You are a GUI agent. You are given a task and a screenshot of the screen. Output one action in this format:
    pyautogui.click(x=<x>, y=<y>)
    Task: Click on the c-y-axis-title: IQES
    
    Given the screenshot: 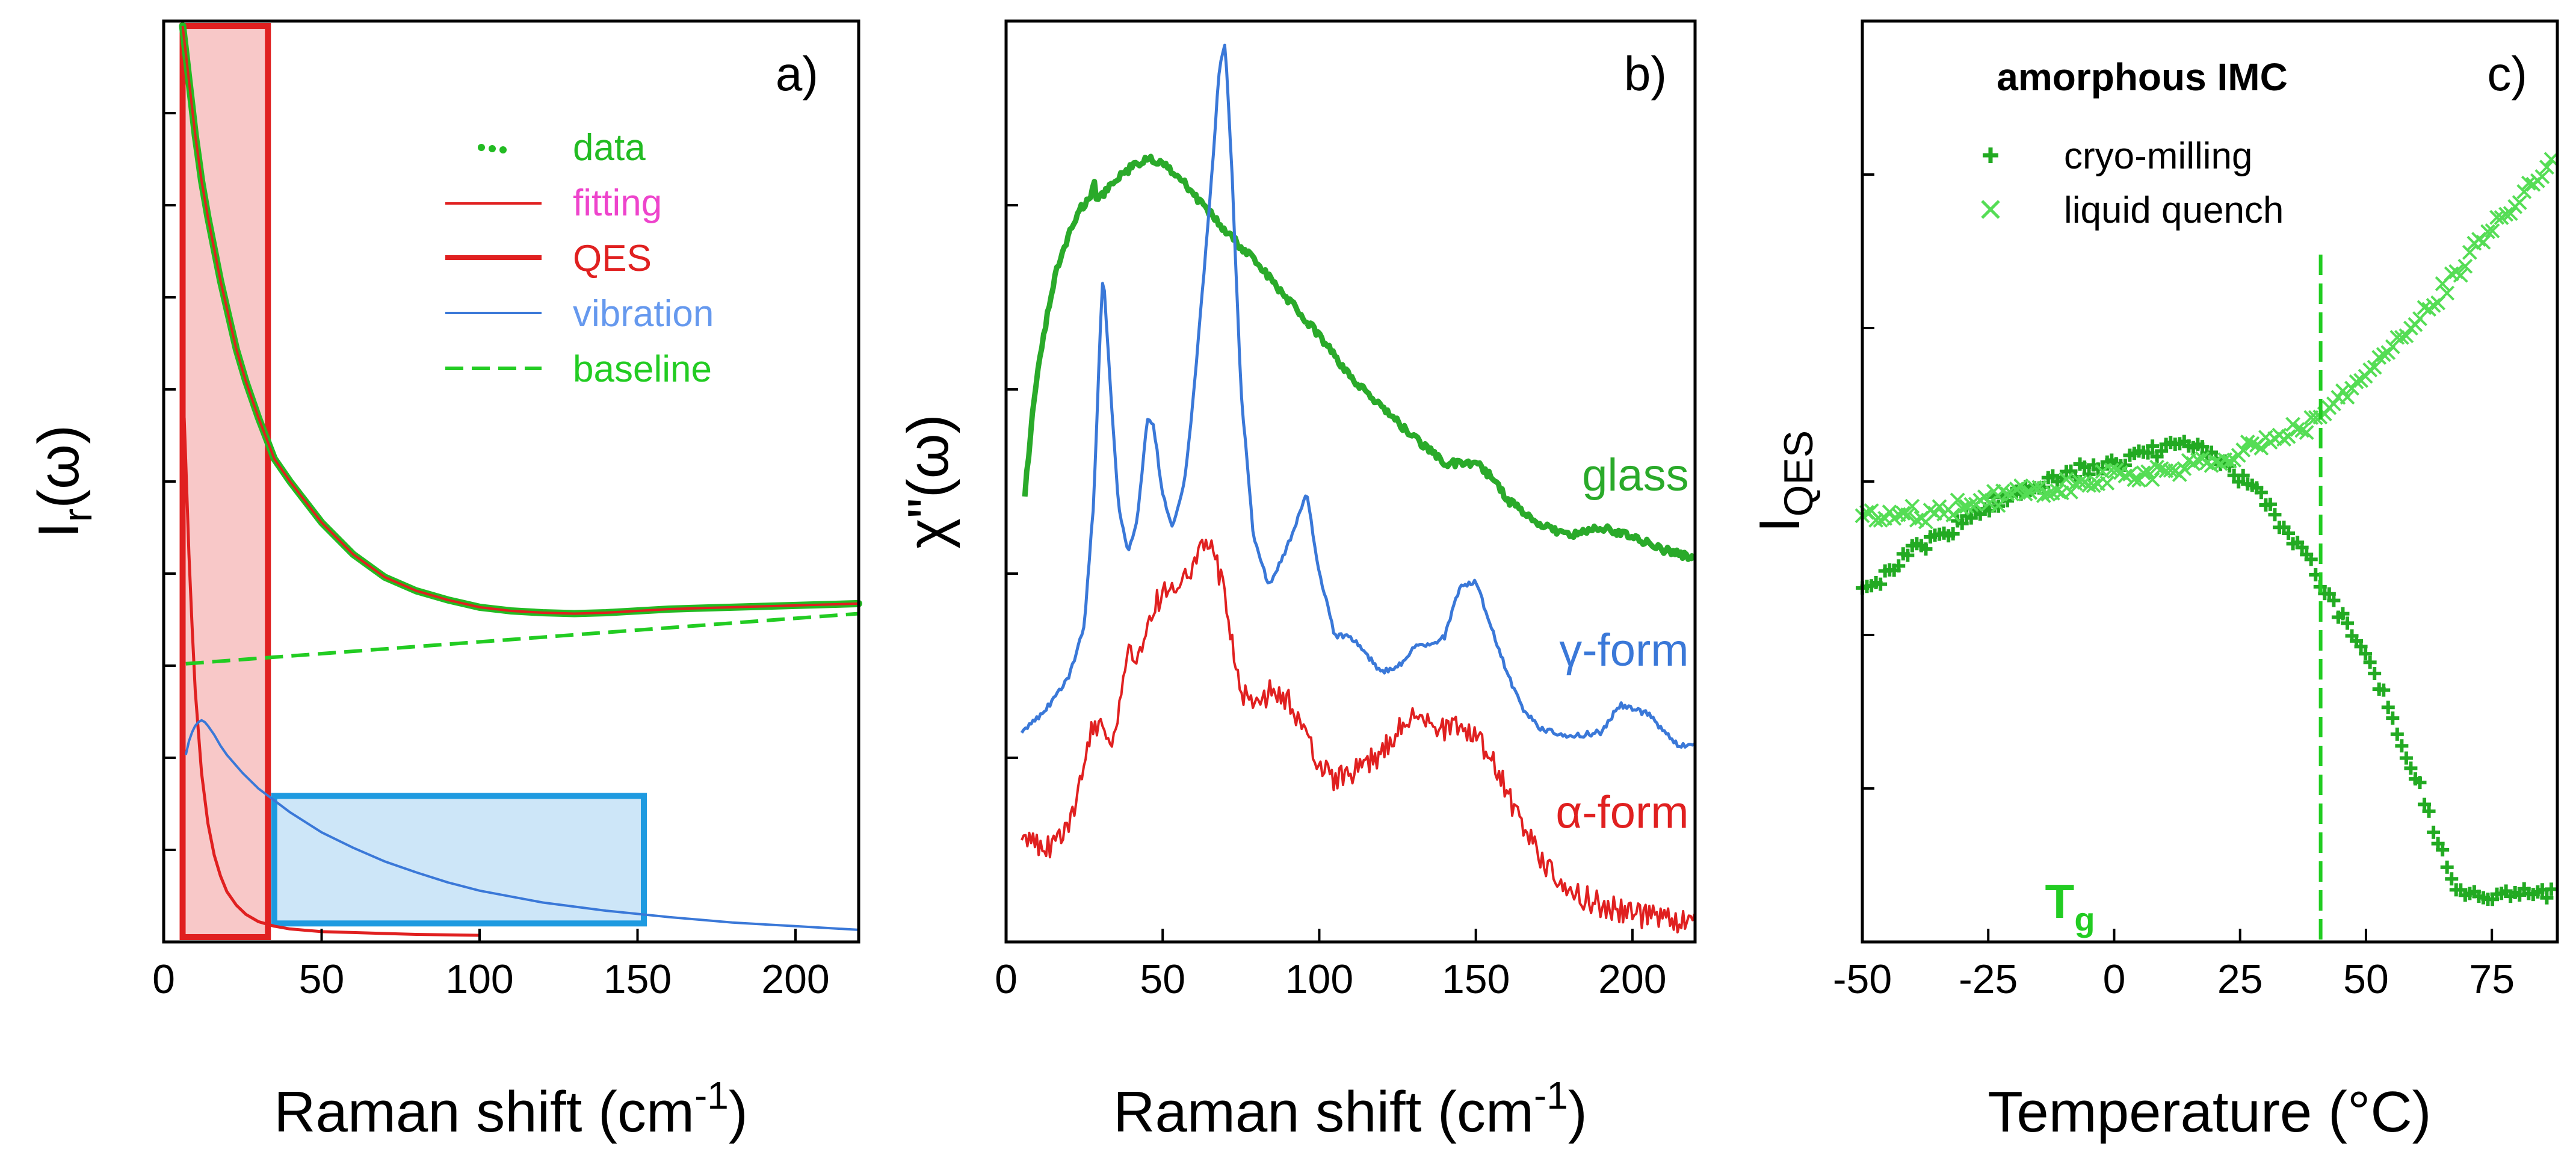 What is the action you would take?
    pyautogui.click(x=1784, y=482)
    